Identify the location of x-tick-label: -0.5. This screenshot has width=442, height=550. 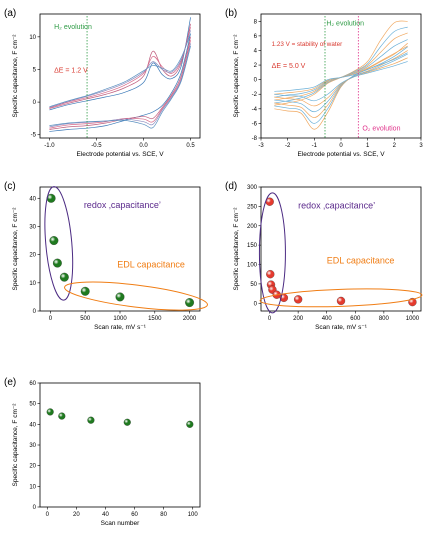
(96, 146).